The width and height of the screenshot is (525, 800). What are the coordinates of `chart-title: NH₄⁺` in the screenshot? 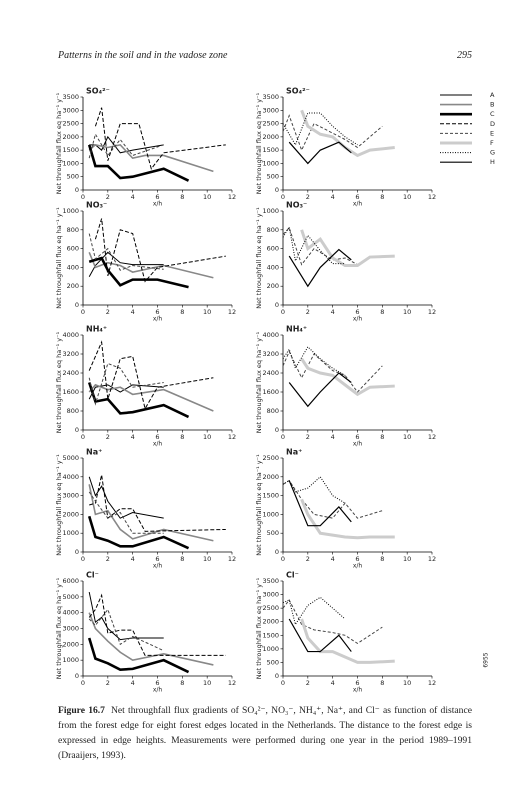 It's located at (296, 329).